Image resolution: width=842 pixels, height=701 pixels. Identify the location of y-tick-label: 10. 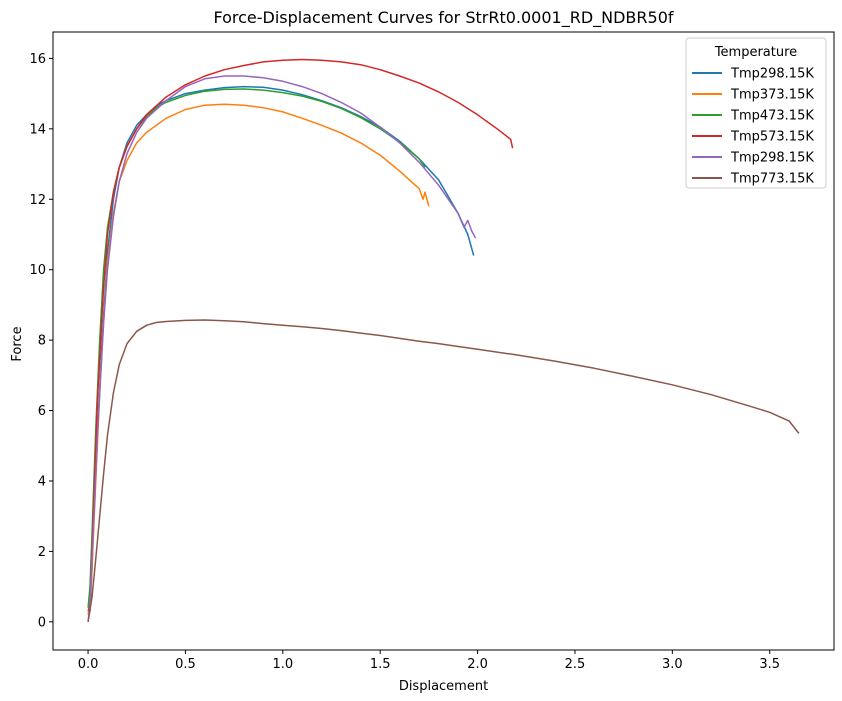
(37, 270).